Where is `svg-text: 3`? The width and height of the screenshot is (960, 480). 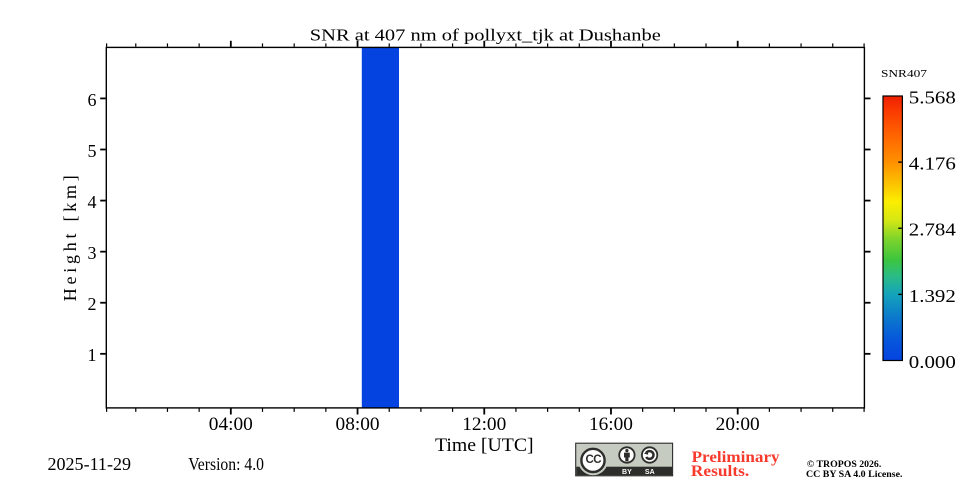
svg-text: 3 is located at coordinates (92, 253).